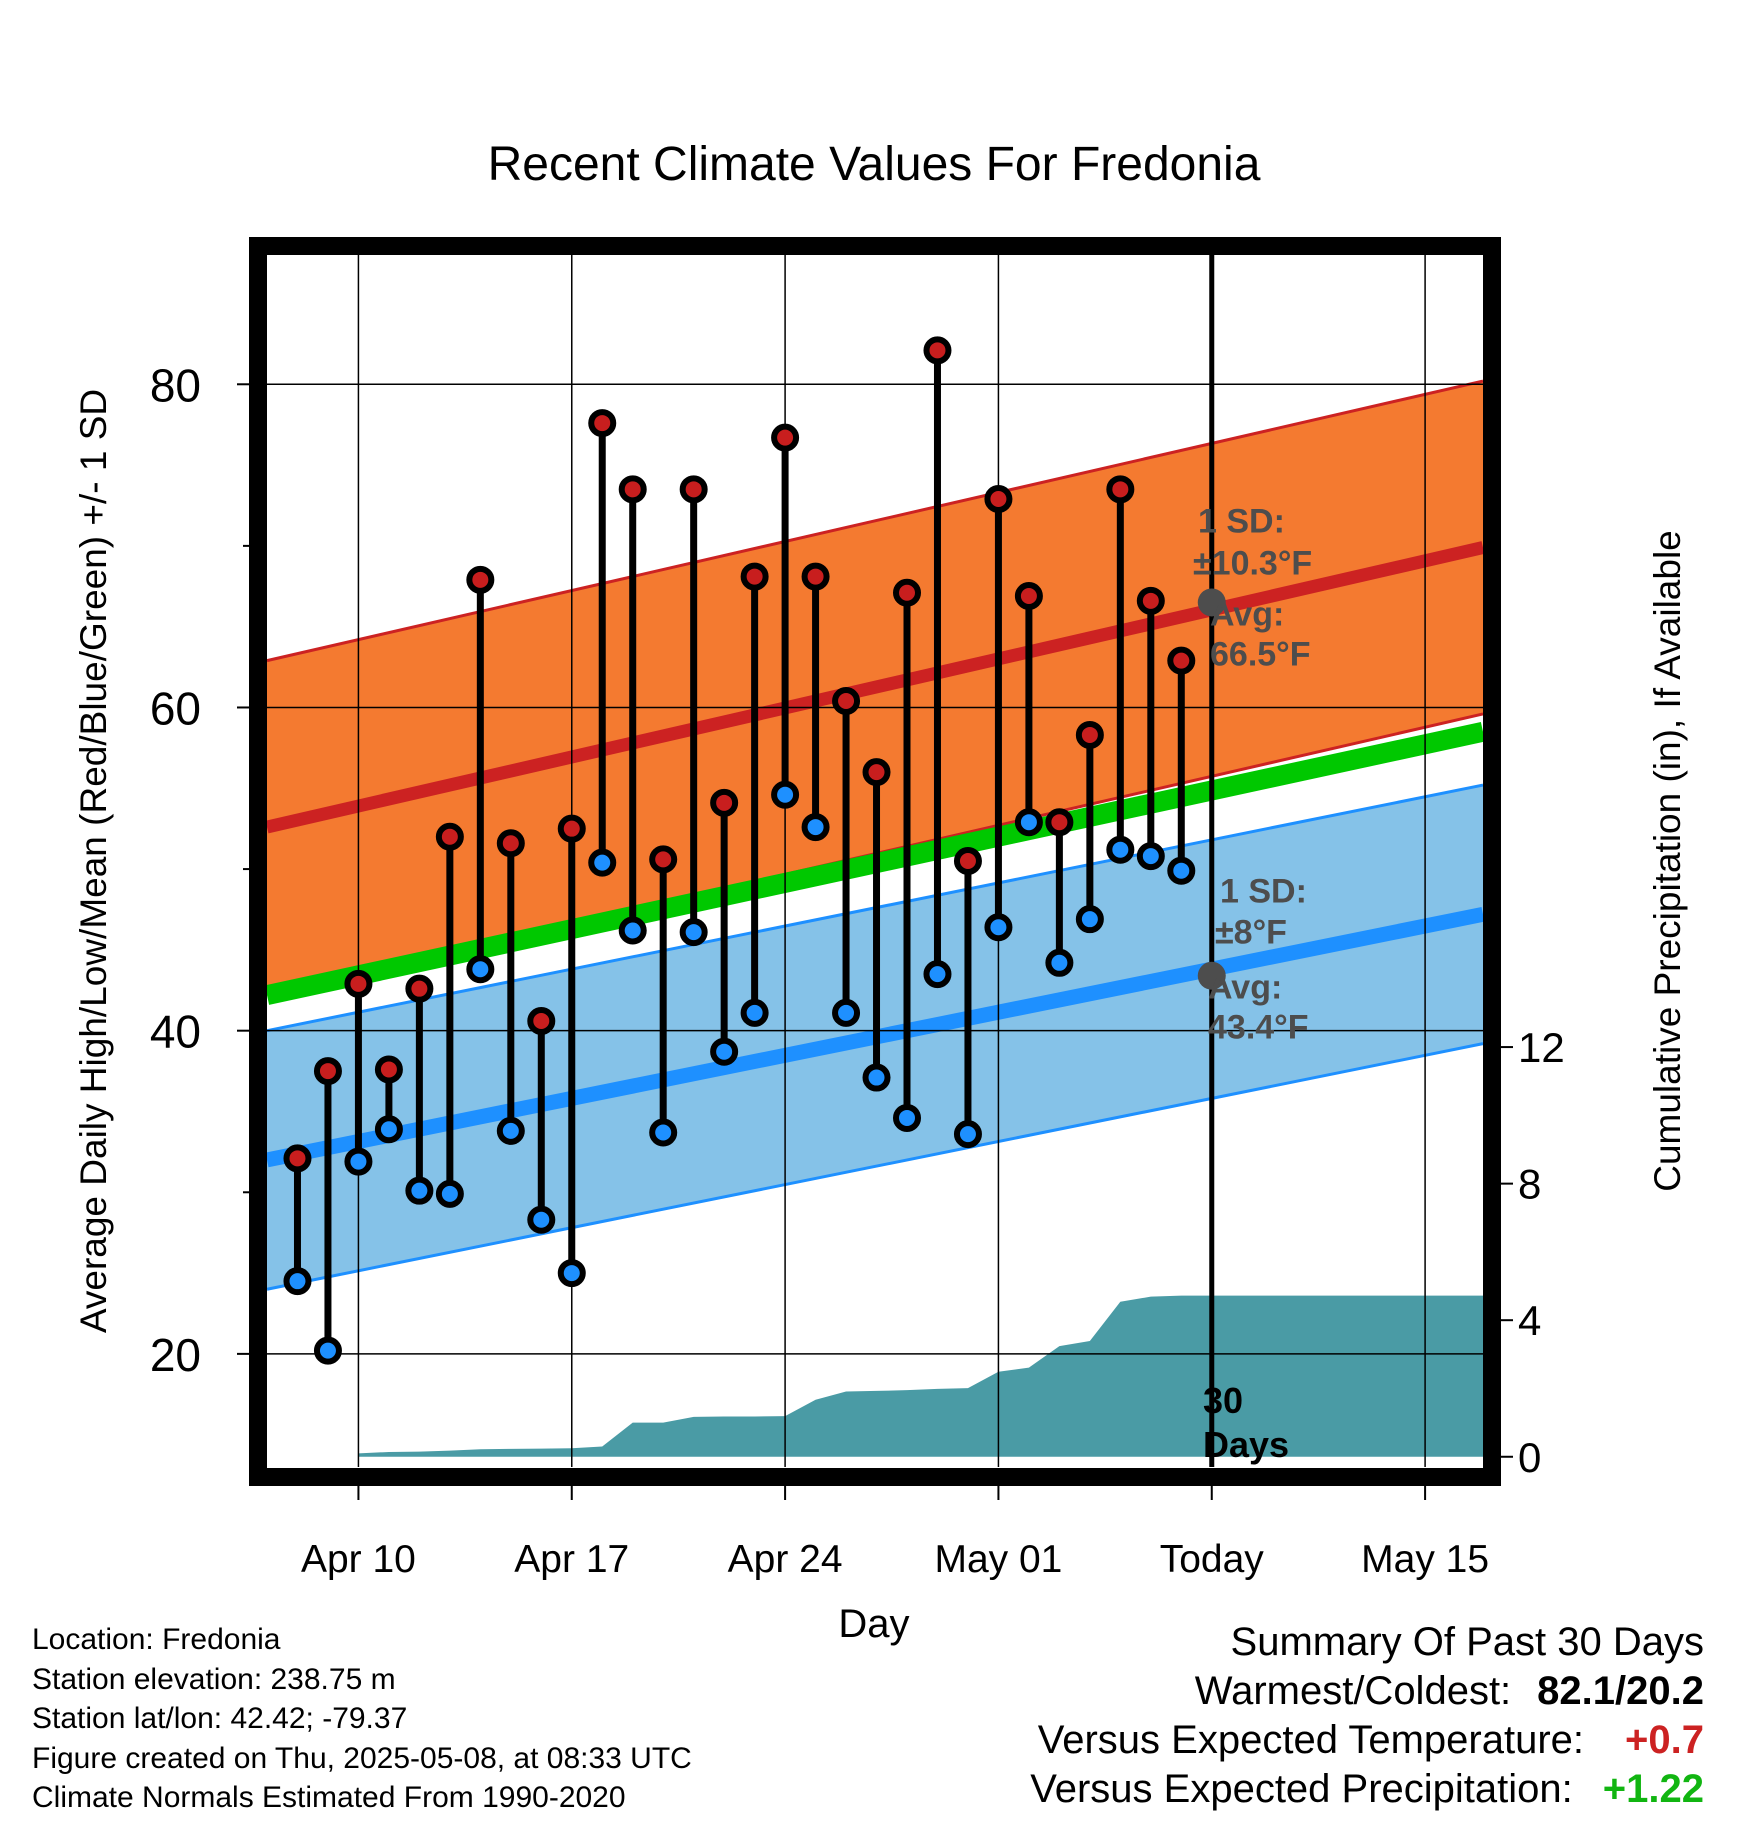 Image resolution: width=1748 pixels, height=1828 pixels. What do you see at coordinates (156, 1639) in the screenshot?
I see `location-text: Location: Fredonia` at bounding box center [156, 1639].